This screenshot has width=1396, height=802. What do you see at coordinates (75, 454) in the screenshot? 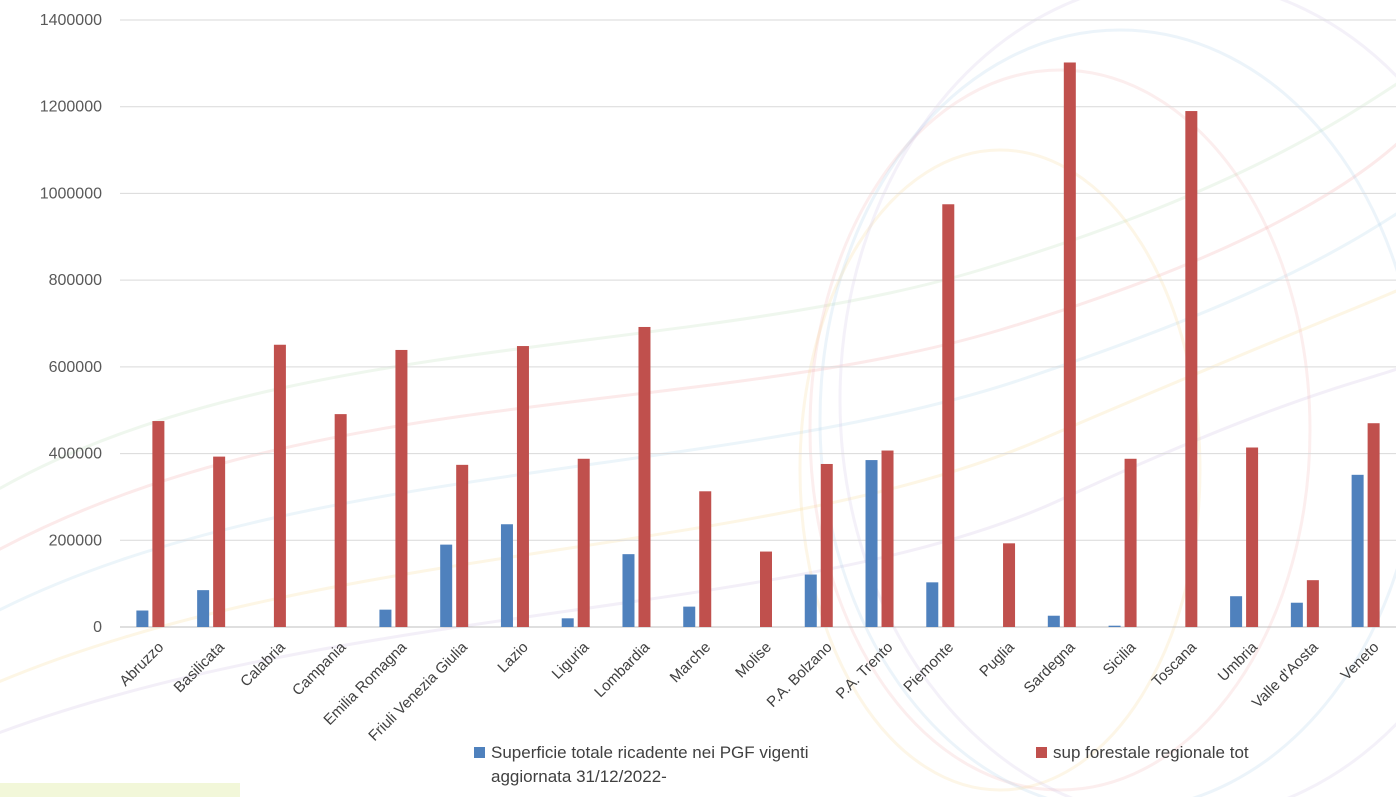
I see `y-tick-label: 400000` at bounding box center [75, 454].